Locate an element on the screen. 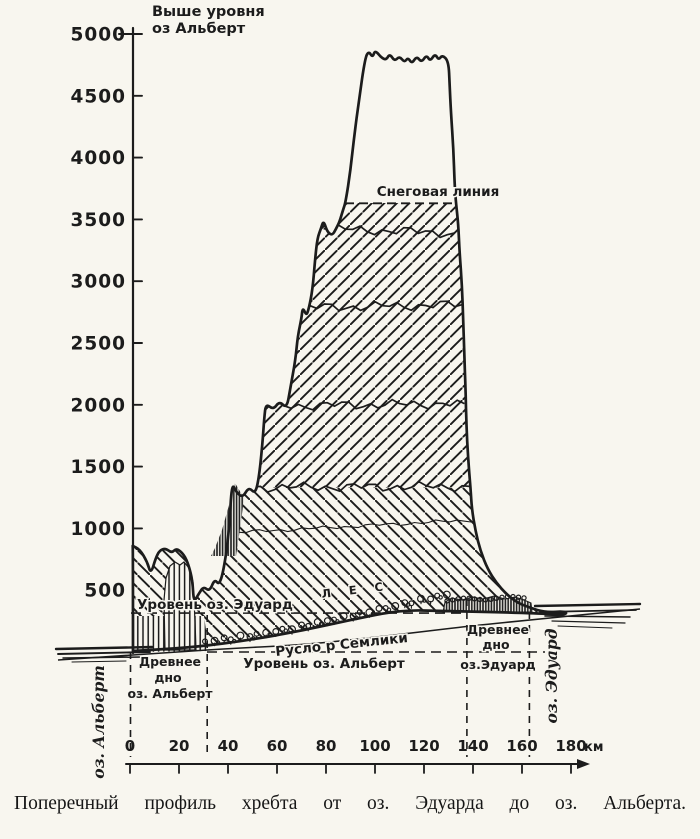 The height and width of the screenshot is (839, 700). sediment-hill is located at coordinates (180, 606).